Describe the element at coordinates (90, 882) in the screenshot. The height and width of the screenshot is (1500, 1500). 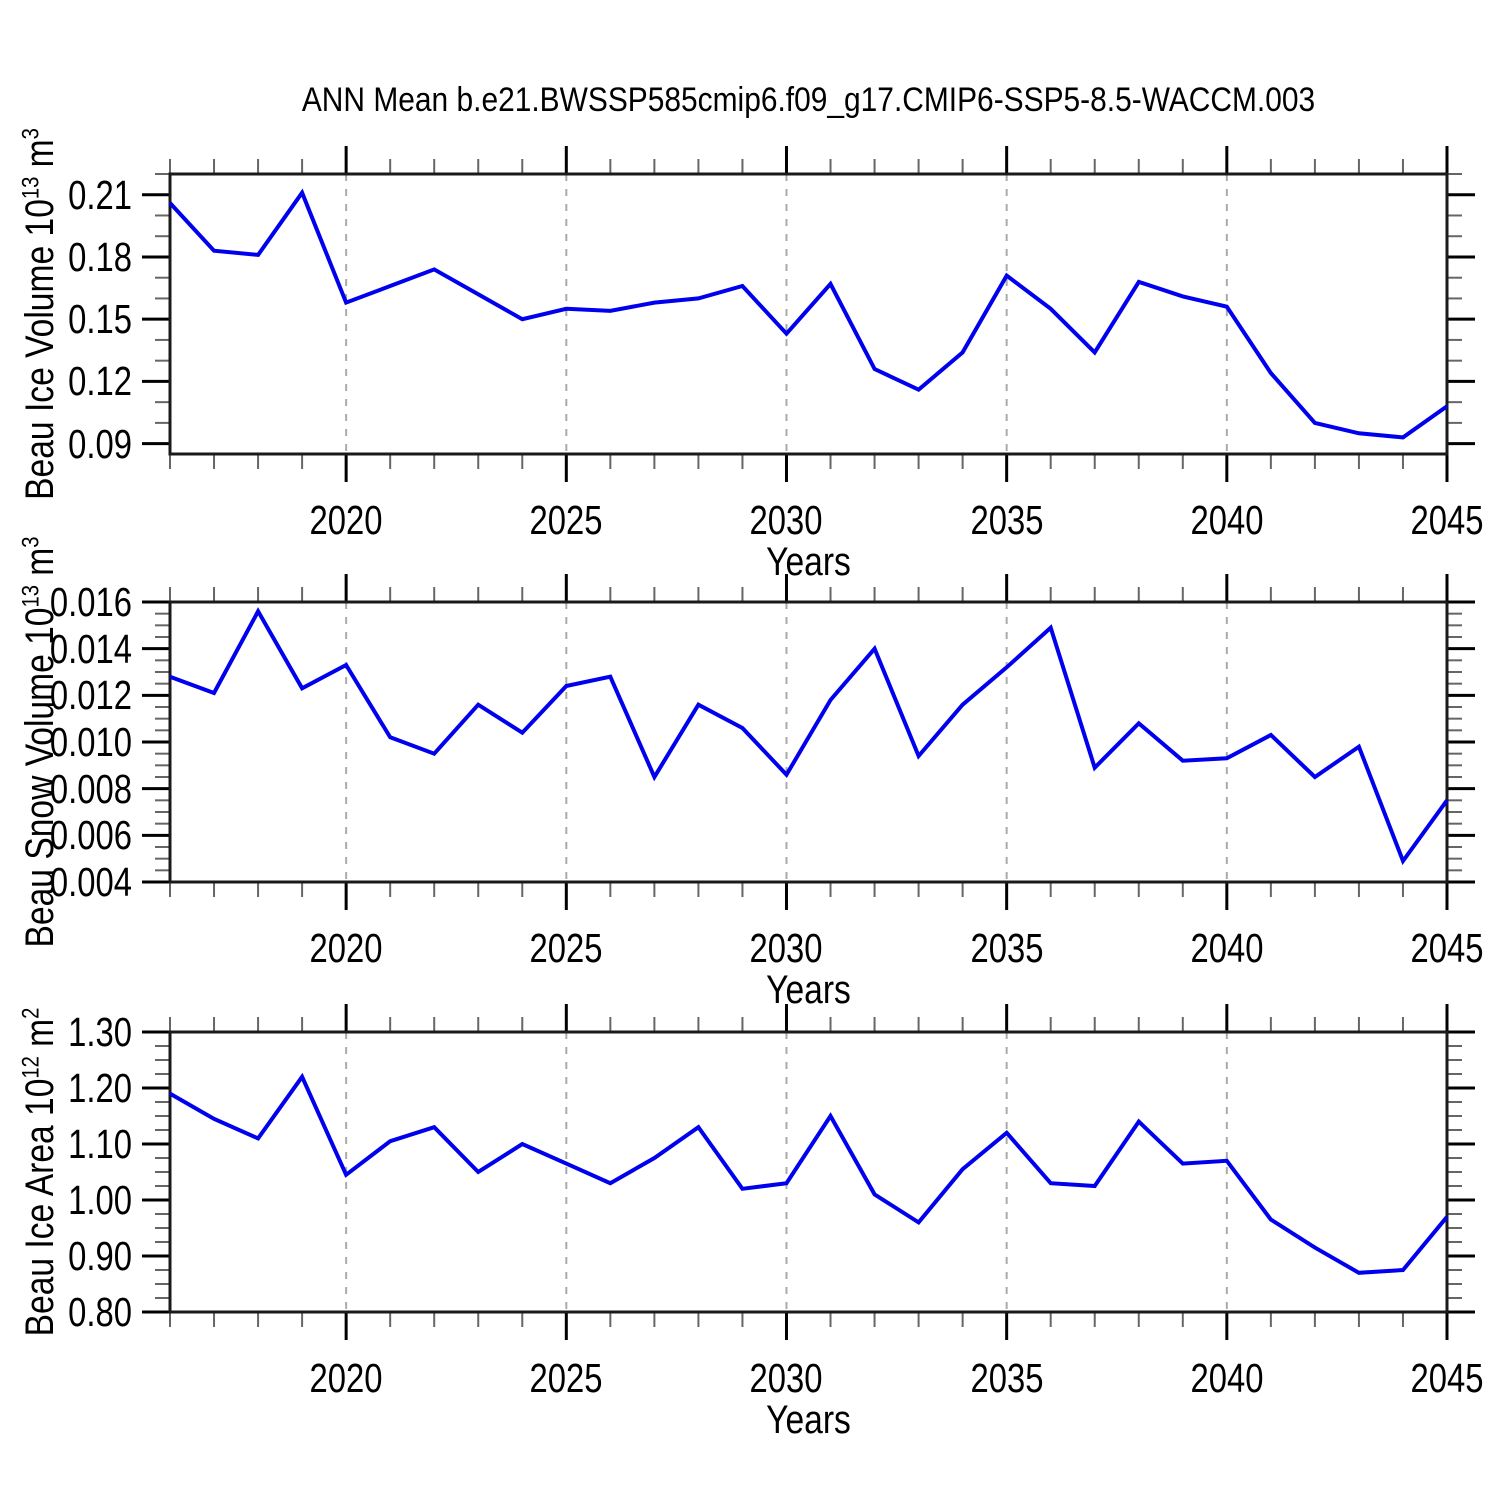
I see `y-tick-label: 0.004` at that location.